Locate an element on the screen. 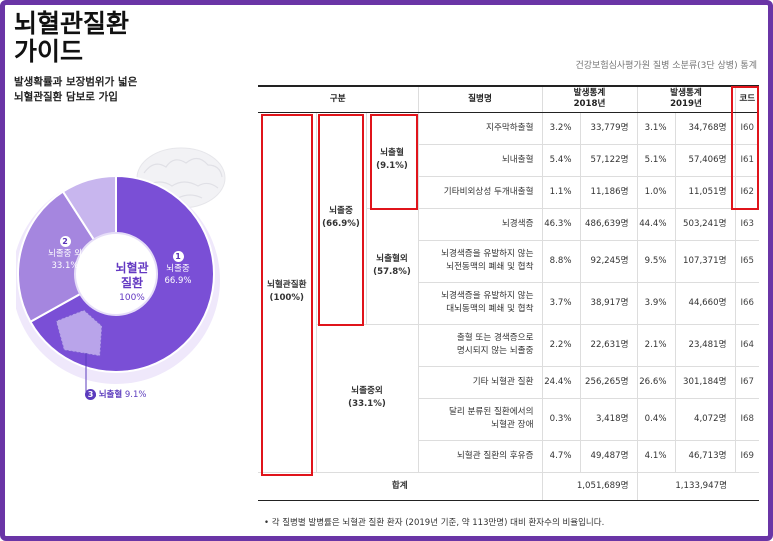  total-label: 합계 is located at coordinates (400, 486).